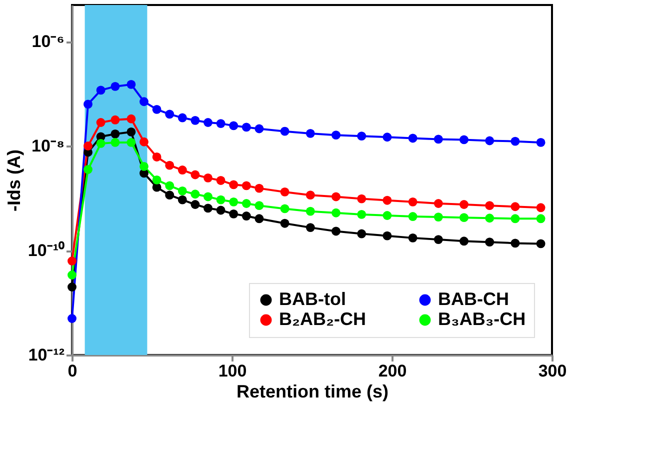 The width and height of the screenshot is (647, 476). What do you see at coordinates (392, 371) in the screenshot?
I see `x-tick-label: 200` at bounding box center [392, 371].